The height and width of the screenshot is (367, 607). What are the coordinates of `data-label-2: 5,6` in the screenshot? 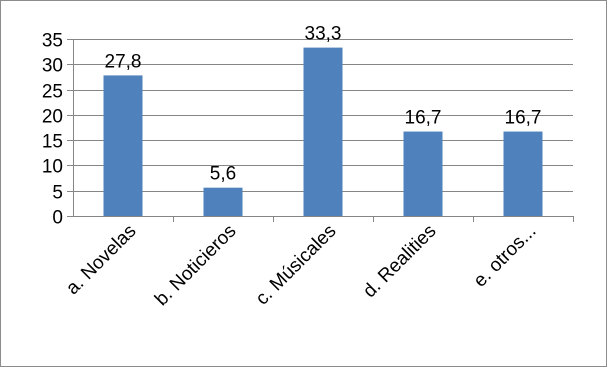 It's located at (223, 174).